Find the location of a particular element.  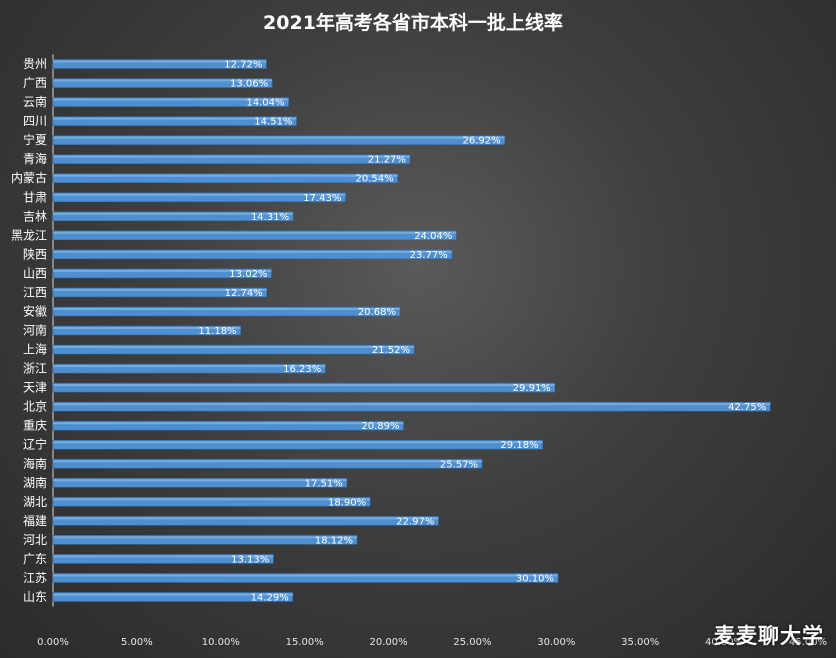

data-label: 23.77% is located at coordinates (429, 255).